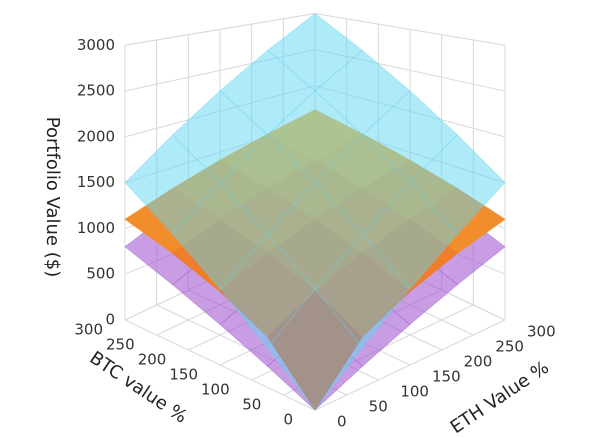 This screenshot has width=600, height=438. Describe the element at coordinates (509, 347) in the screenshot. I see `y-tick-label: 250` at that location.